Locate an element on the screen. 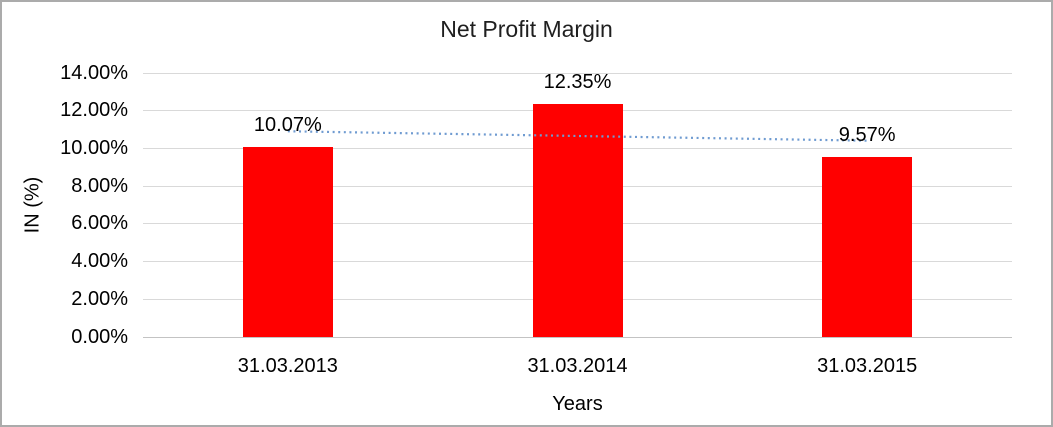  value-label: 12.35% is located at coordinates (577, 82).